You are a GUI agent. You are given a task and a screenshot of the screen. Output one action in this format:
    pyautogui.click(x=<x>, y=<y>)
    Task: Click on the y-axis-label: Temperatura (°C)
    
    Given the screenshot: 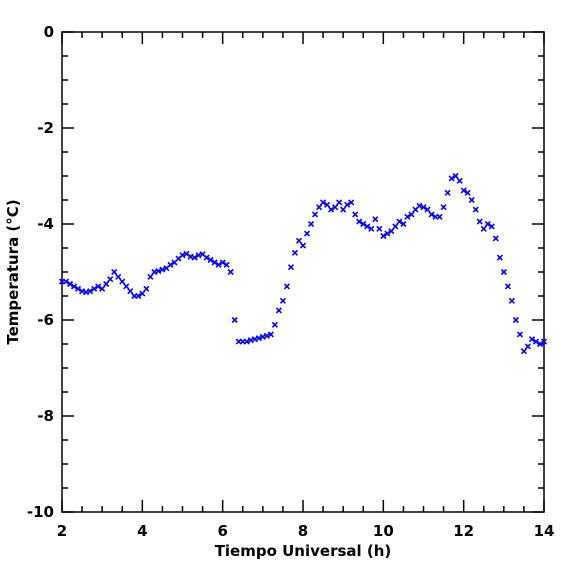 What is the action you would take?
    pyautogui.click(x=13, y=271)
    